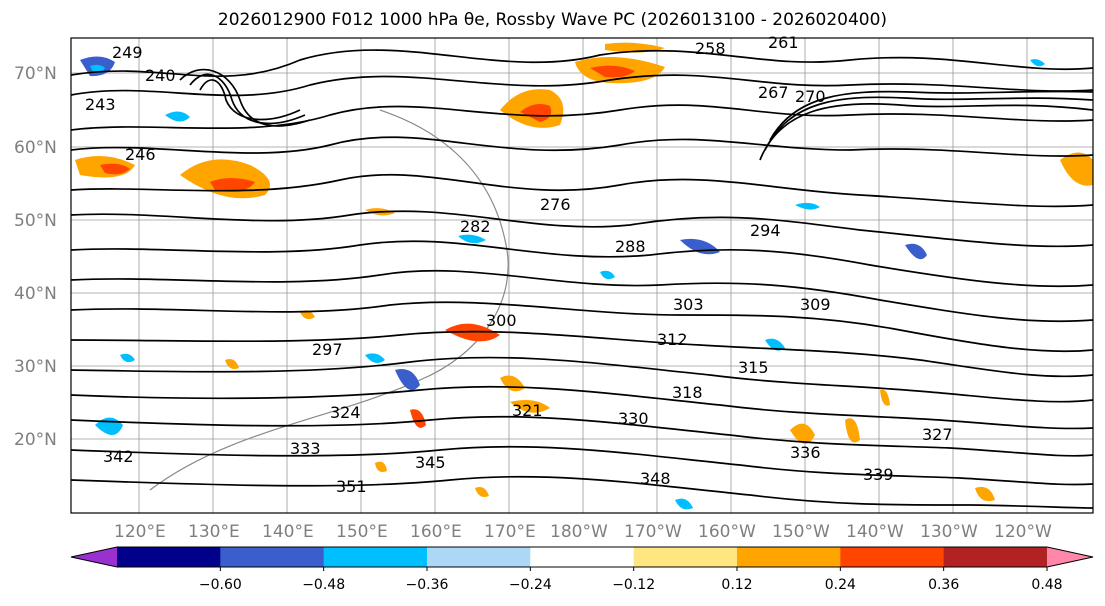  I want to click on contour-label: 276, so click(555, 204).